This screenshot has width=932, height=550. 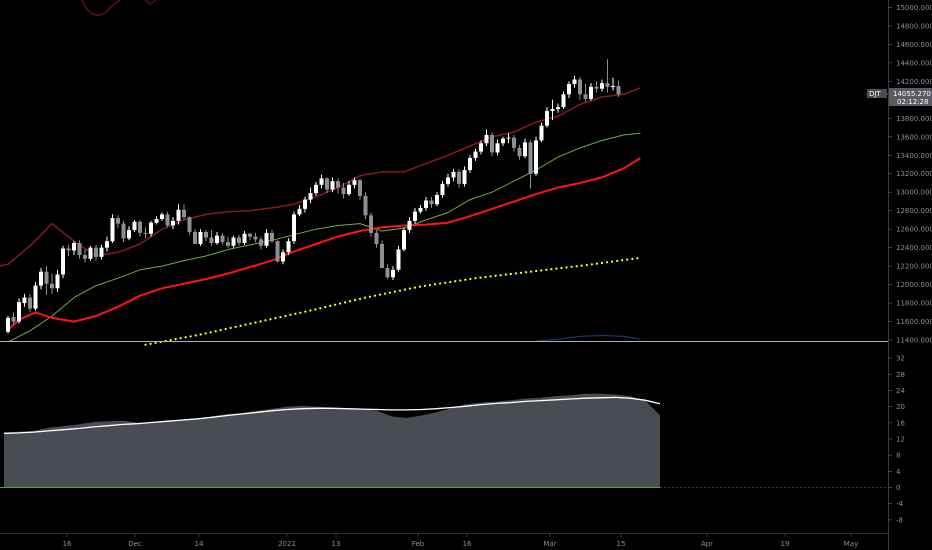 I want to click on price-tick-label: 11800.000, so click(x=914, y=304).